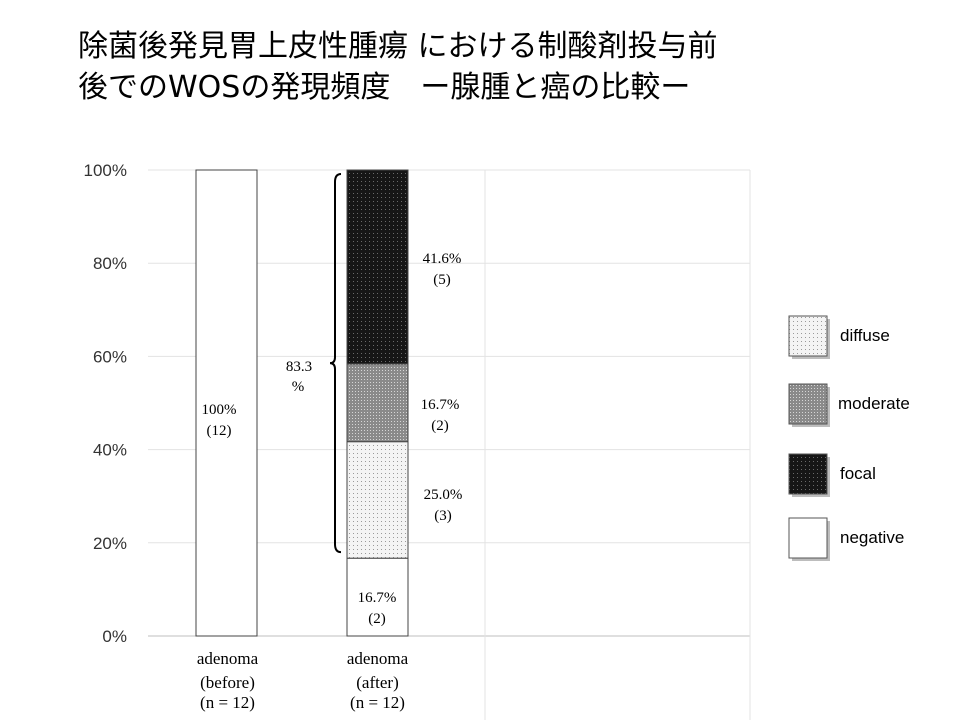 The image size is (960, 720). I want to click on bracket-label-unit: %, so click(298, 387).